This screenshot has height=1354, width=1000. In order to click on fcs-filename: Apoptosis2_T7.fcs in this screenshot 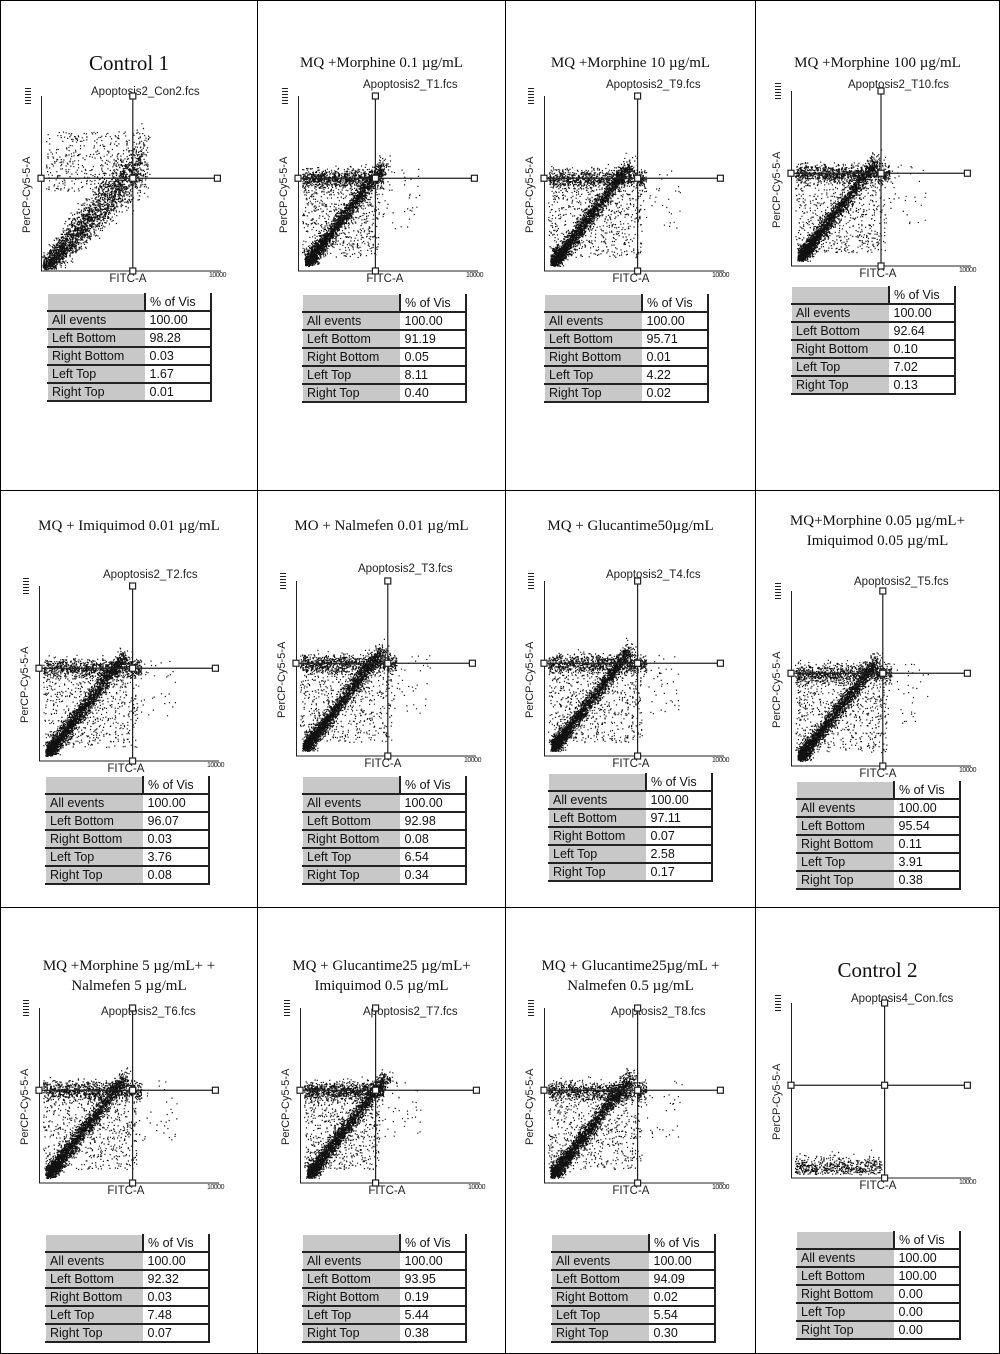, I will do `click(410, 1012)`.